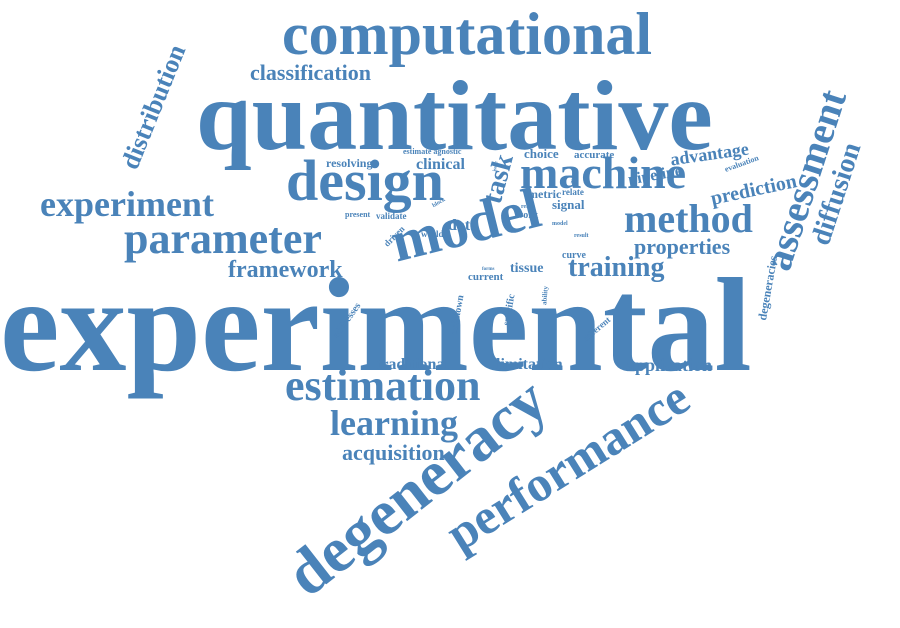 Image resolution: width=900 pixels, height=628 pixels. Describe the element at coordinates (432, 234) in the screenshot. I see `cloud-word: world` at that location.